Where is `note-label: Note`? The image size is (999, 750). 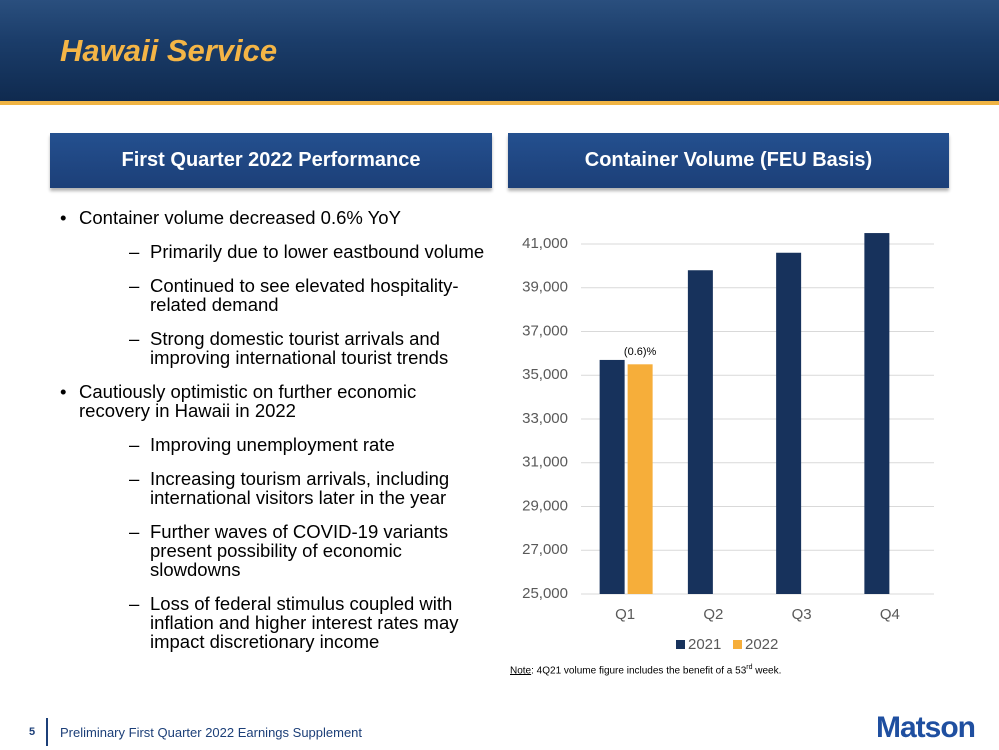 note-label: Note is located at coordinates (521, 671).